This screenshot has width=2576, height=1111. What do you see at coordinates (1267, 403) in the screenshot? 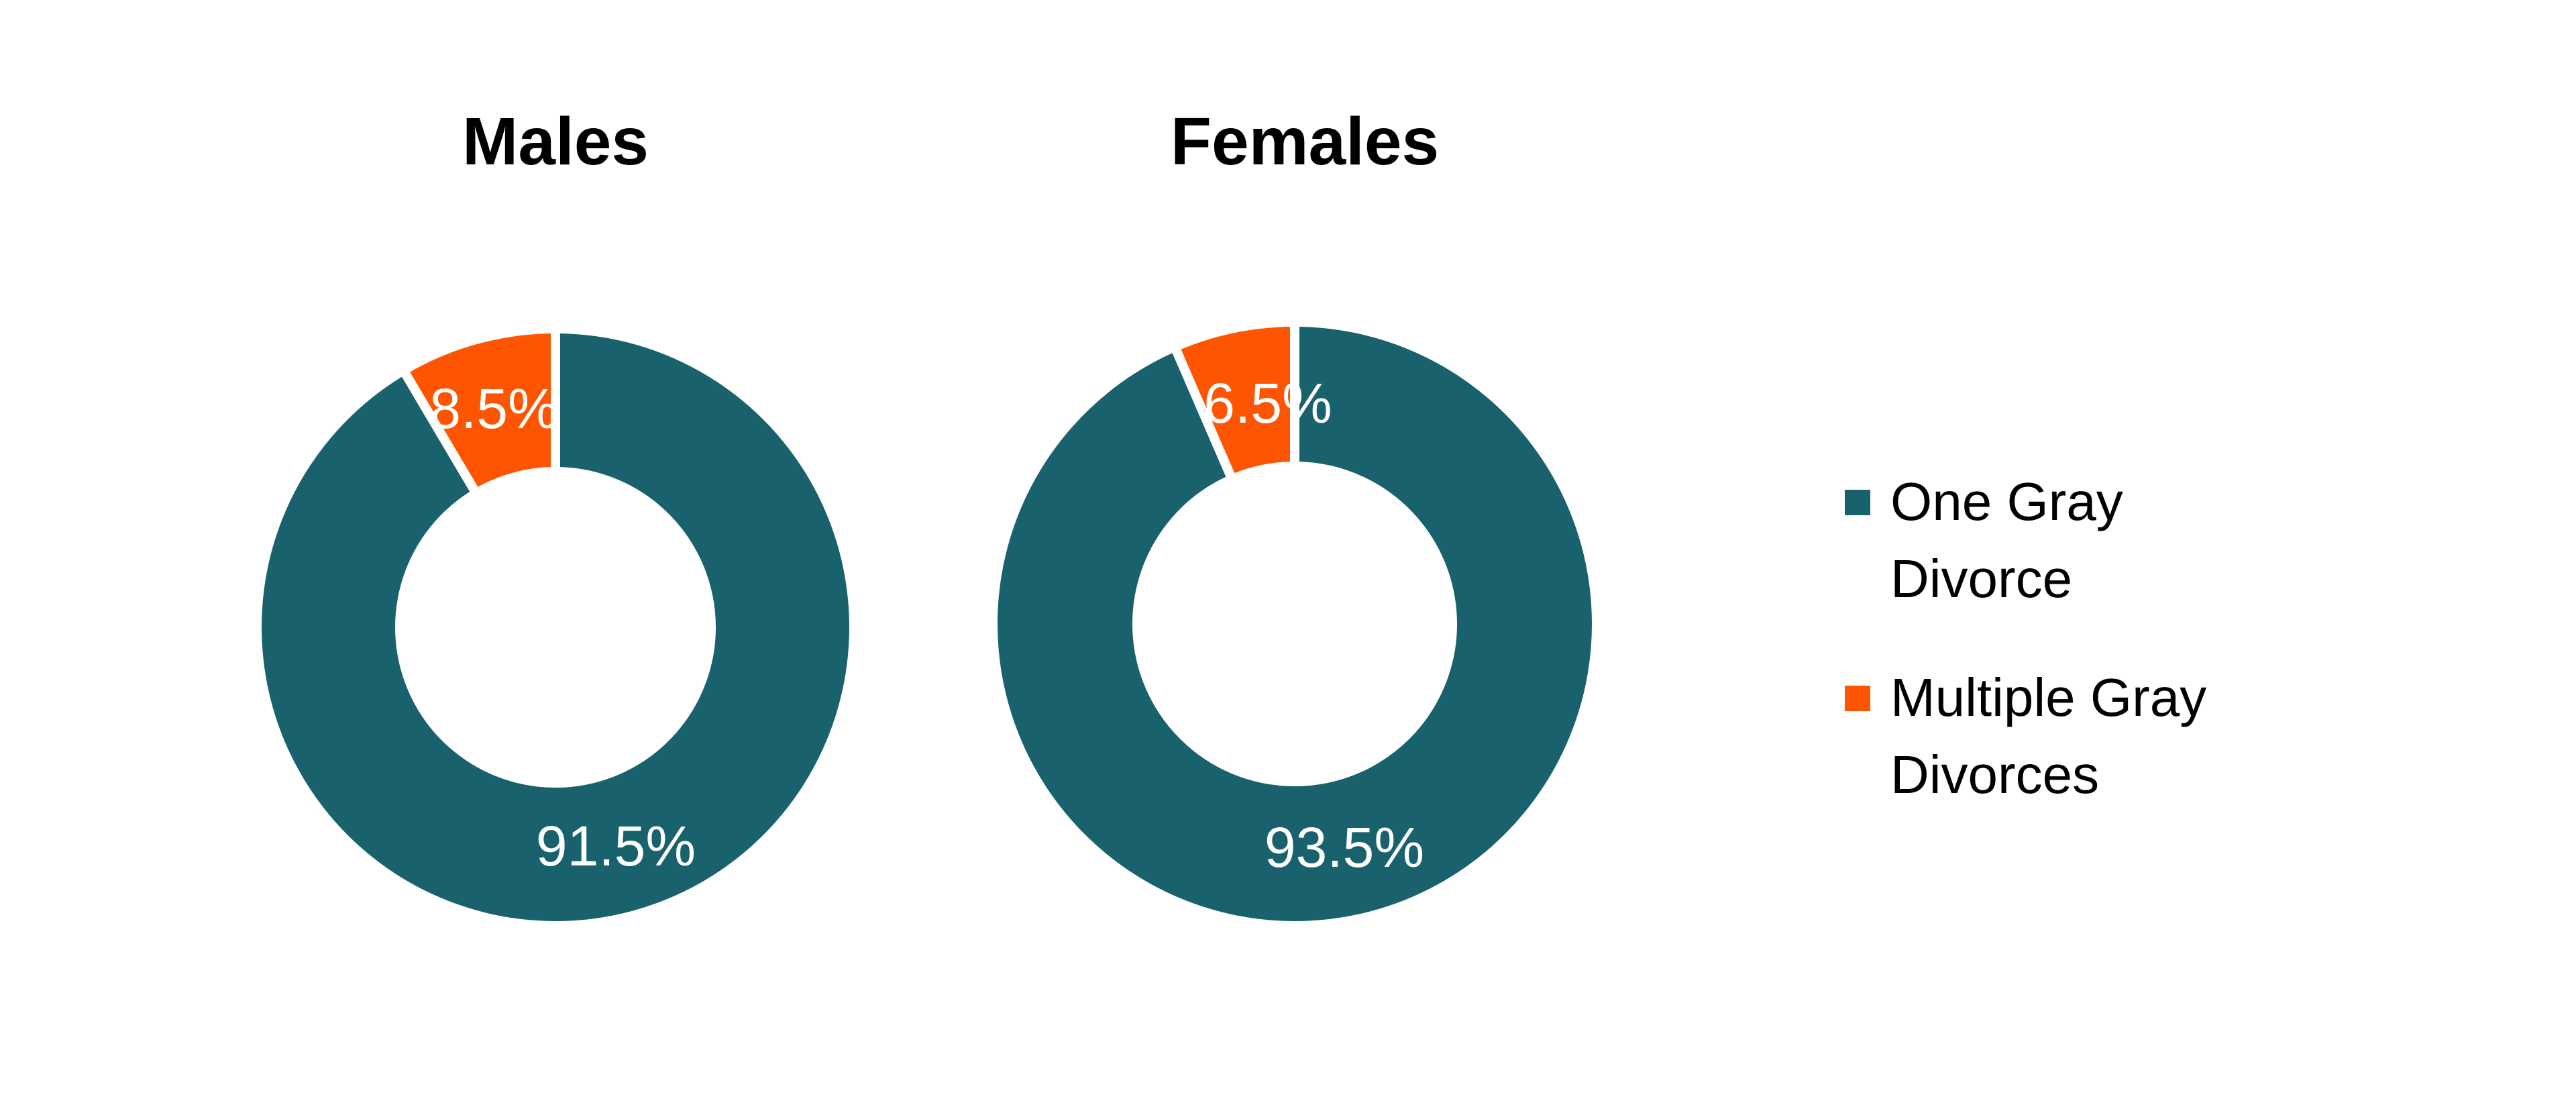
I see `slice-label-females-multiple: 6.5%` at bounding box center [1267, 403].